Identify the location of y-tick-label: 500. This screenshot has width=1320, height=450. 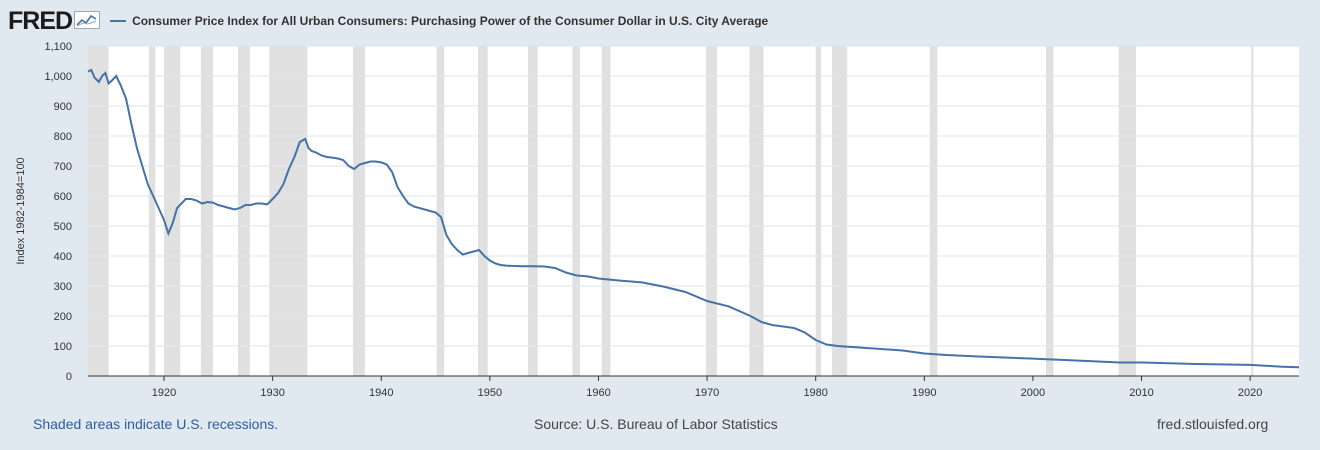
(63, 227).